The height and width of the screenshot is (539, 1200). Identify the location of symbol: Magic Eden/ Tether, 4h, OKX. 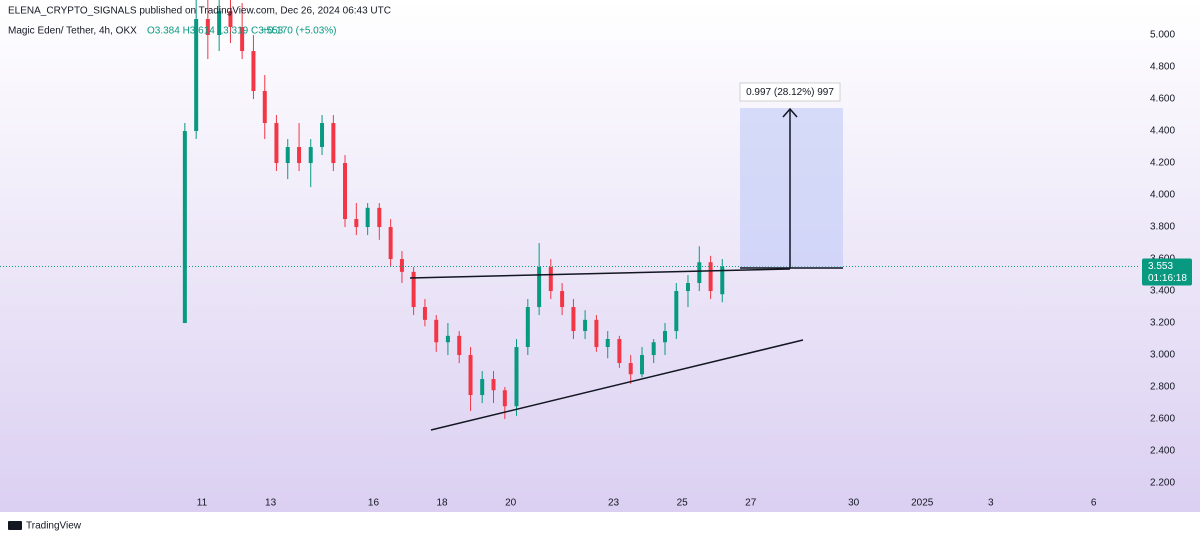
(72, 31).